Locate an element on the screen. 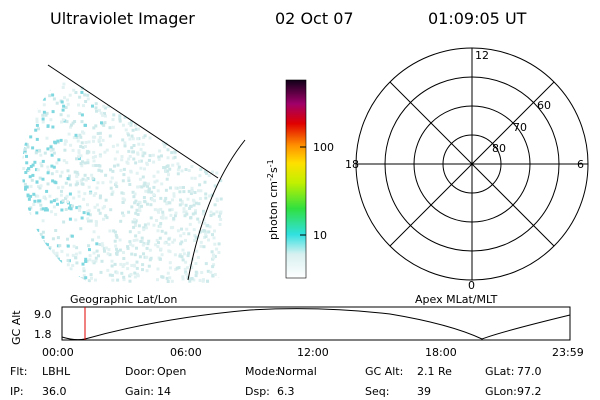 The width and height of the screenshot is (600, 400). x-tick-label: 18:00 is located at coordinates (441, 352).